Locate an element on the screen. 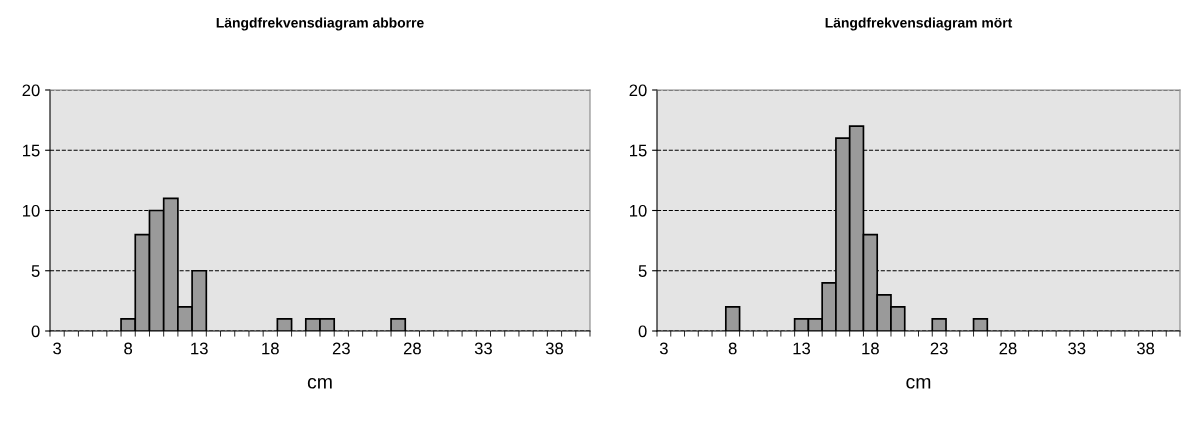 The image size is (1195, 421). chart-title: Längdfrekvensdiagram abborre is located at coordinates (320, 24).